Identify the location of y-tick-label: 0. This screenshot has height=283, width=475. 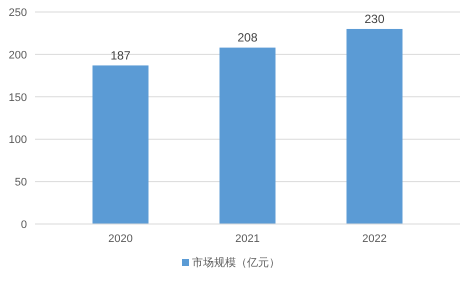
(23, 225).